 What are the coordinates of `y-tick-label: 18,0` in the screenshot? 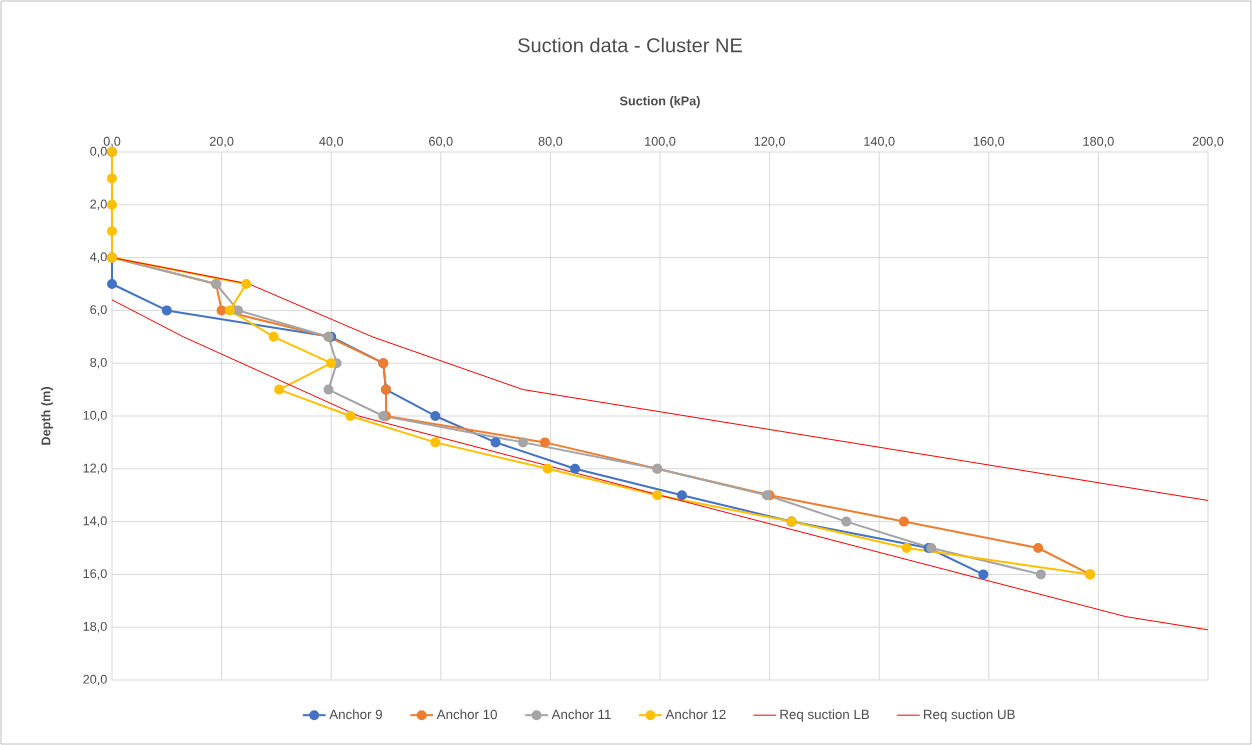 It's located at (95, 627).